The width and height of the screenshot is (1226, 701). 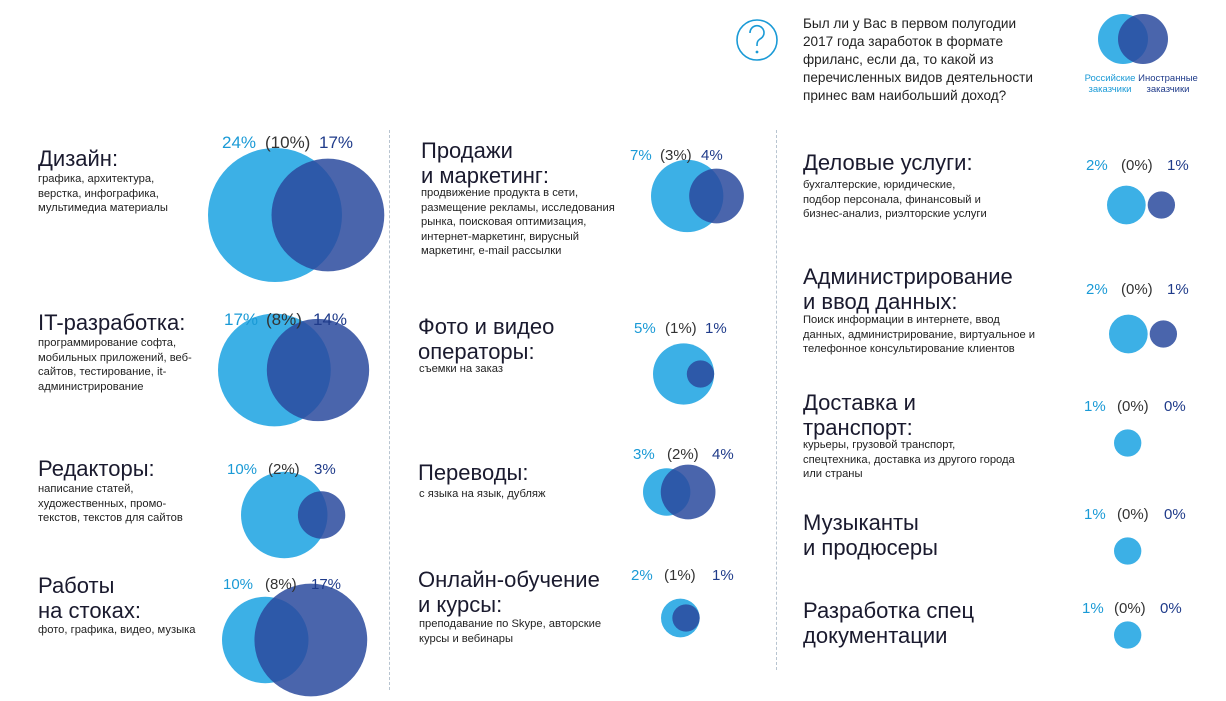 What do you see at coordinates (112, 322) in the screenshot?
I see `category-title-it: IT-разработка:` at bounding box center [112, 322].